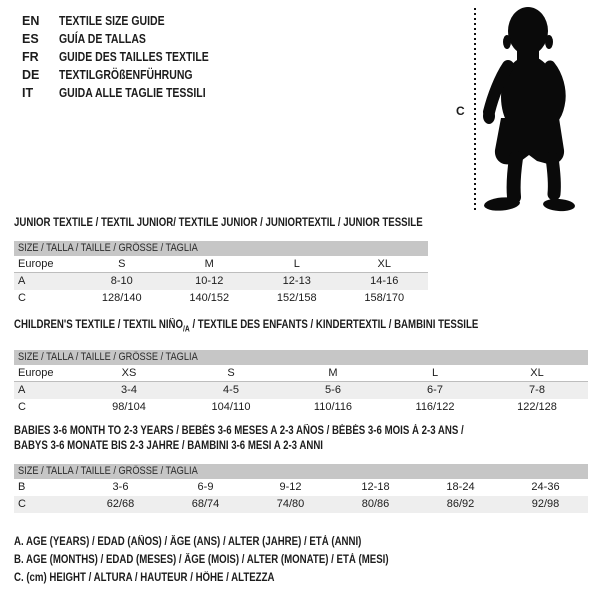 The image size is (600, 600). What do you see at coordinates (301, 374) in the screenshot?
I see `table-row: Europe XS S M L XL` at bounding box center [301, 374].